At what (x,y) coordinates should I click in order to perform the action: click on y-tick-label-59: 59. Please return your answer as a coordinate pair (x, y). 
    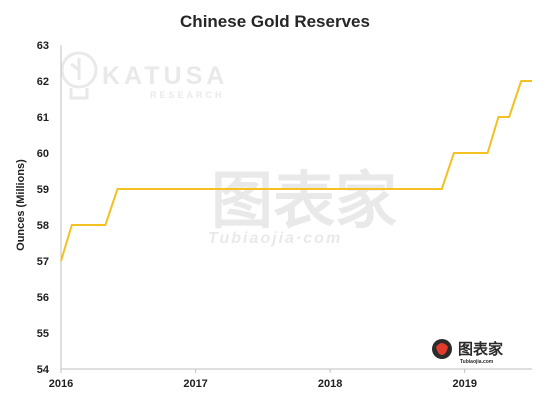
    Looking at the image, I should click on (43, 190).